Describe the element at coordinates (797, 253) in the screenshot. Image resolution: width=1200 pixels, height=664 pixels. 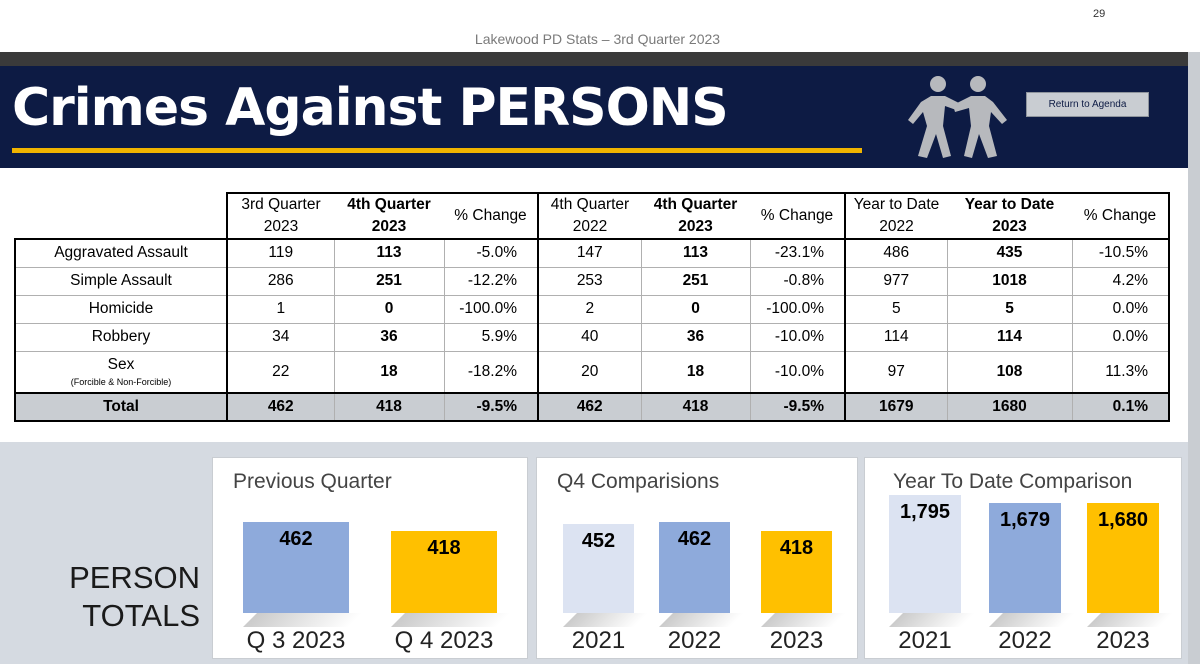
I see `cell-change: -23.1%` at that location.